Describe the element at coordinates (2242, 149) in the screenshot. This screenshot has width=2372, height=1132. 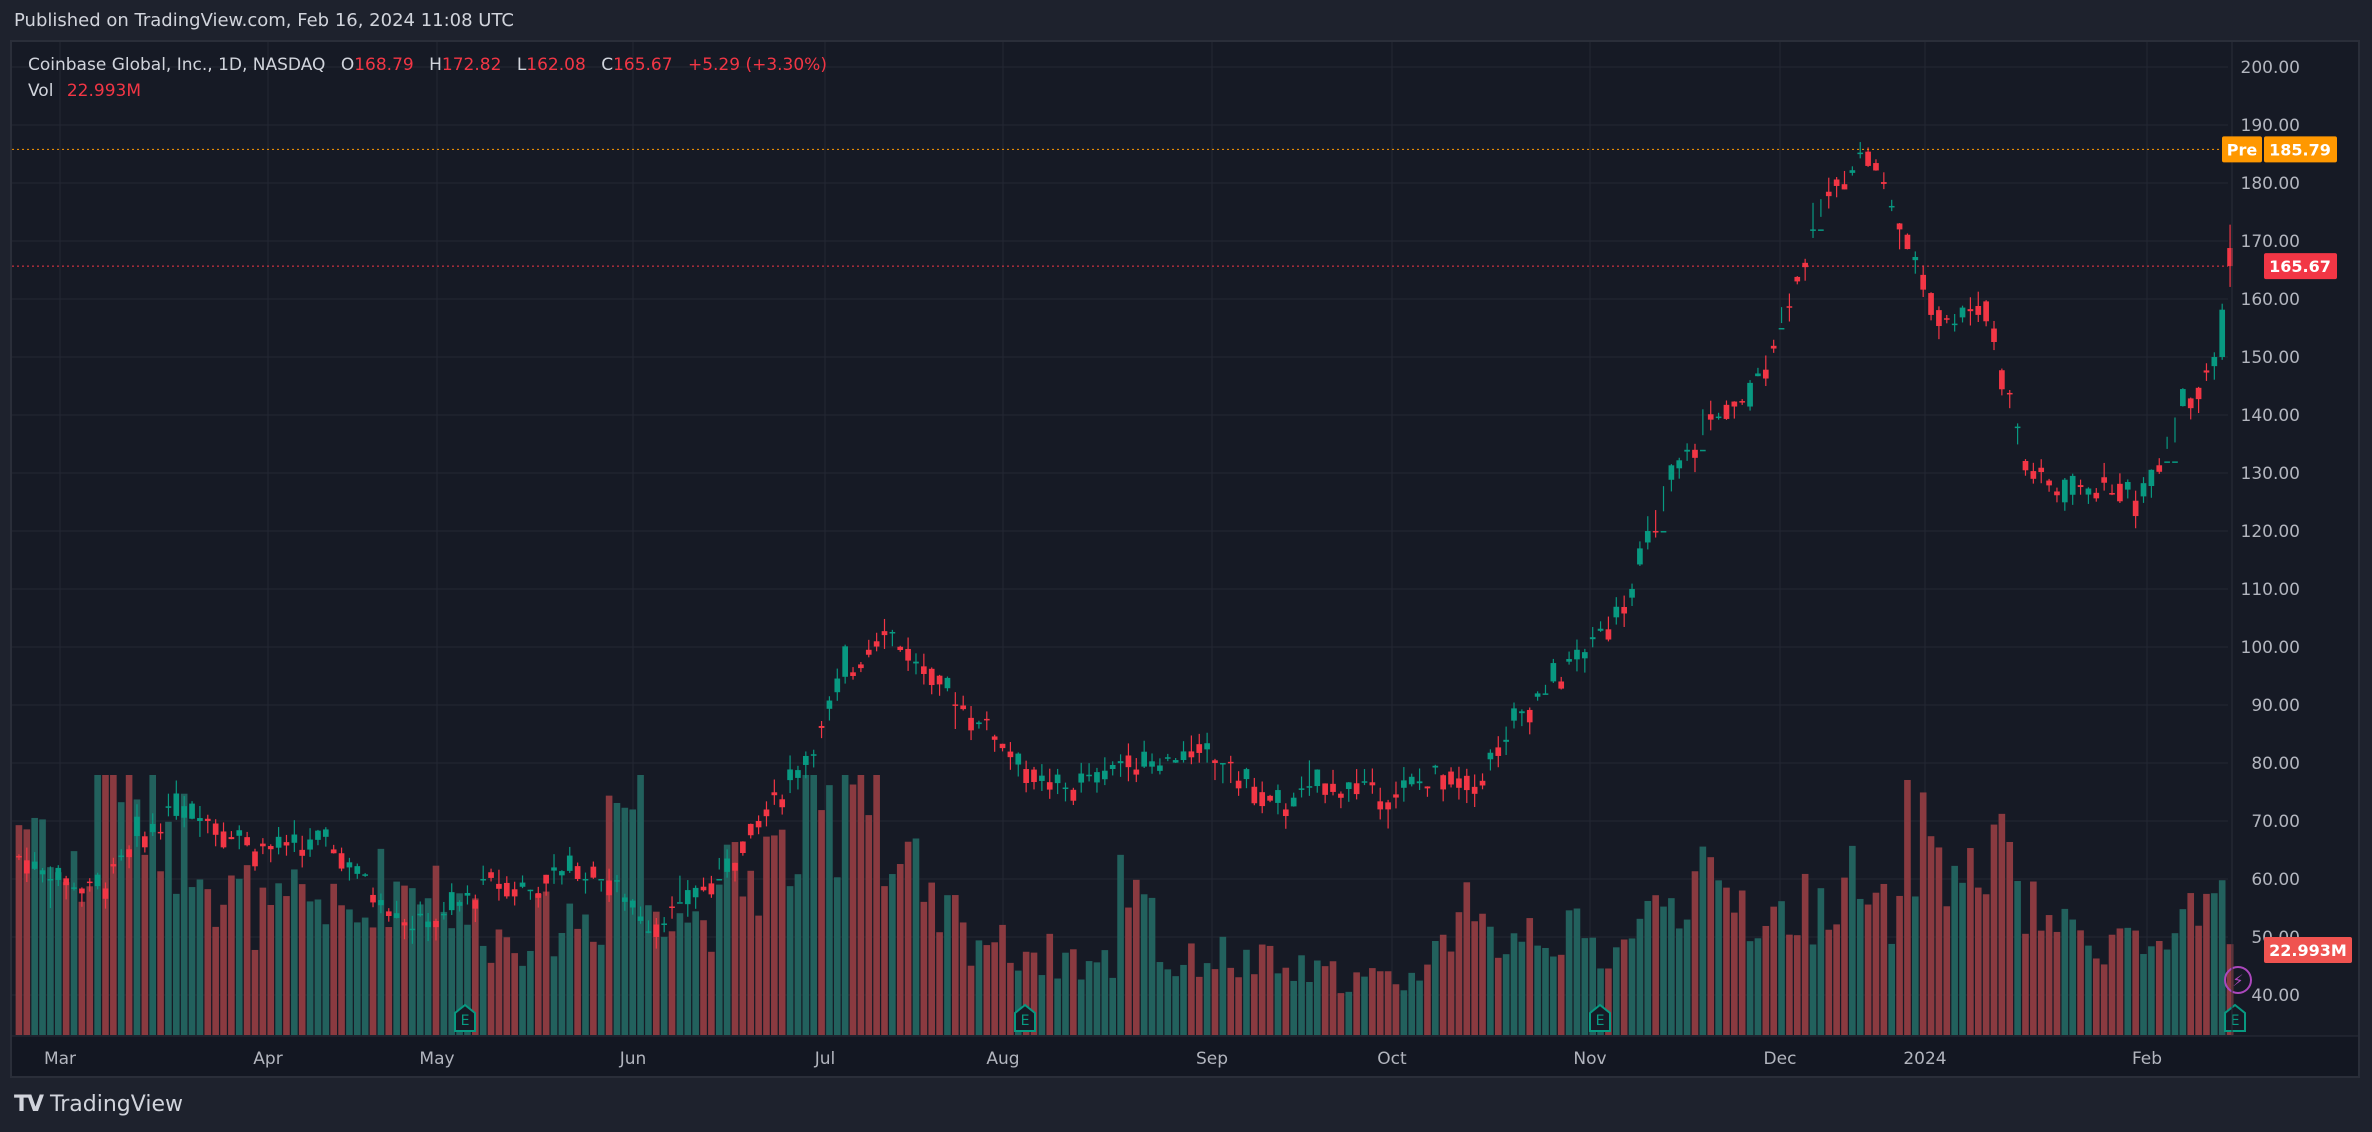
I see `pre-tag` at that location.